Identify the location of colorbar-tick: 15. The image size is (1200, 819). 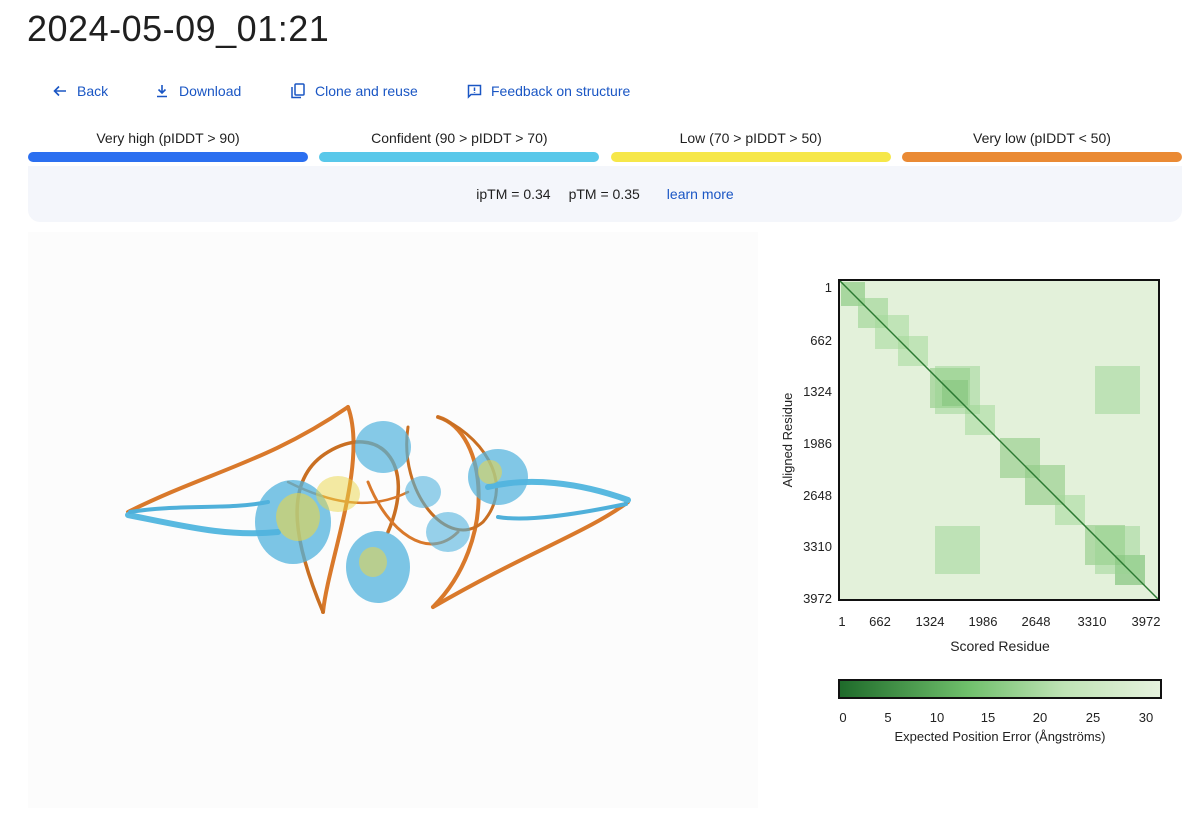
(988, 717).